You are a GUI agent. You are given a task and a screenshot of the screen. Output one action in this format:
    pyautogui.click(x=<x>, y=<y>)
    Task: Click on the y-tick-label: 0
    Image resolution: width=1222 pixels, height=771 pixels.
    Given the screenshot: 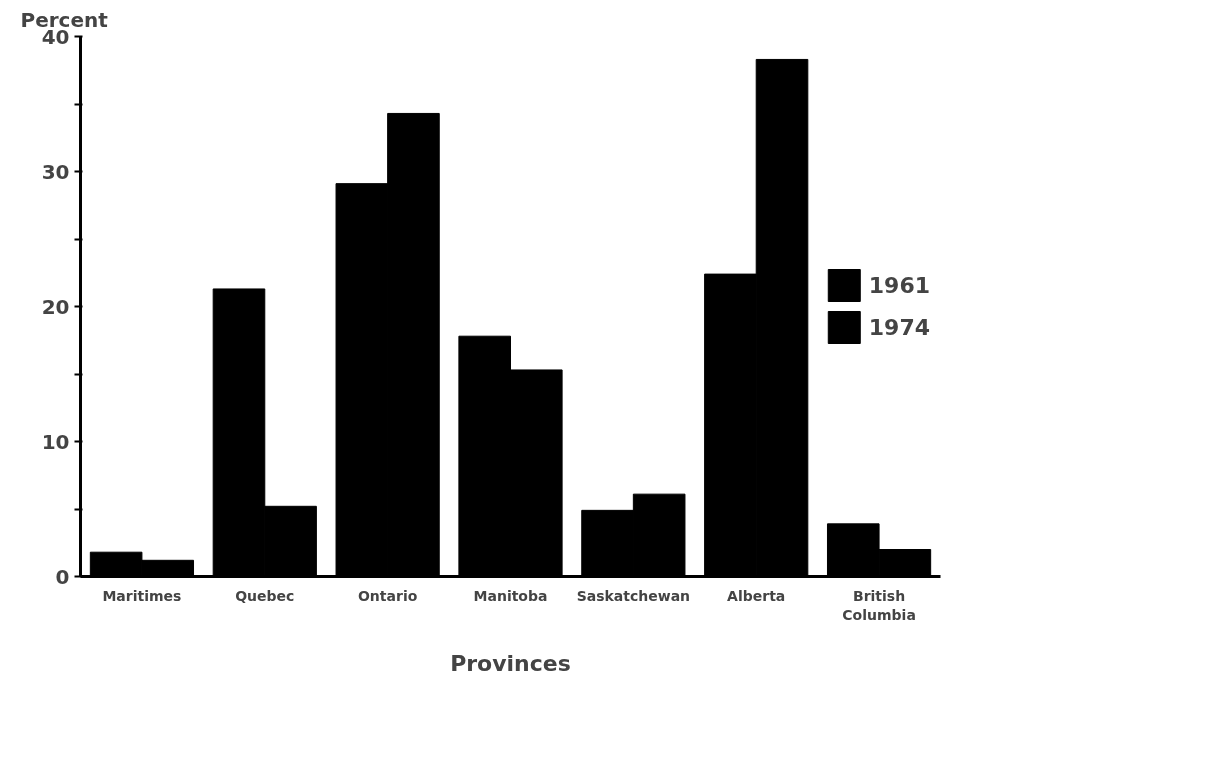 What is the action you would take?
    pyautogui.click(x=62, y=576)
    